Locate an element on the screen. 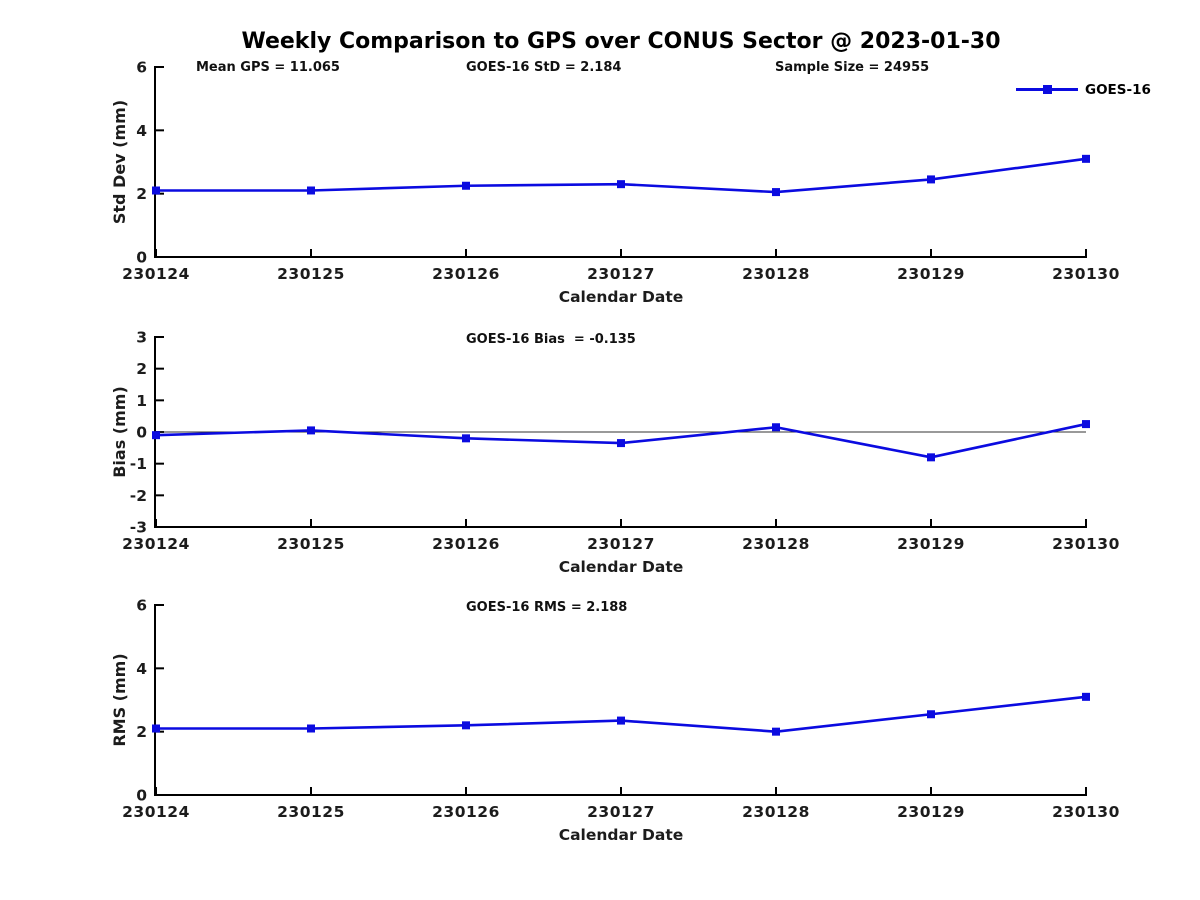  y-axis-title: Bias (mm) is located at coordinates (119, 432).